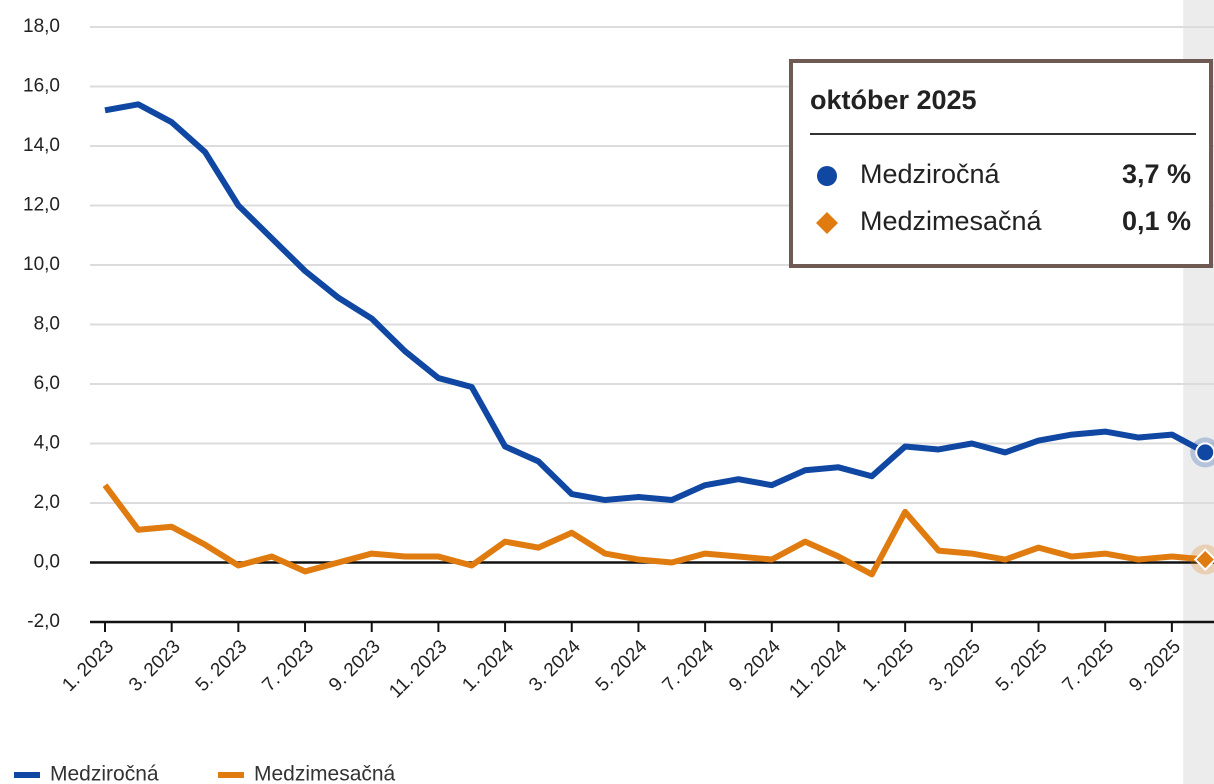 Image resolution: width=1214 pixels, height=784 pixels. I want to click on tooltip-value: 3,7 %, so click(1156, 174).